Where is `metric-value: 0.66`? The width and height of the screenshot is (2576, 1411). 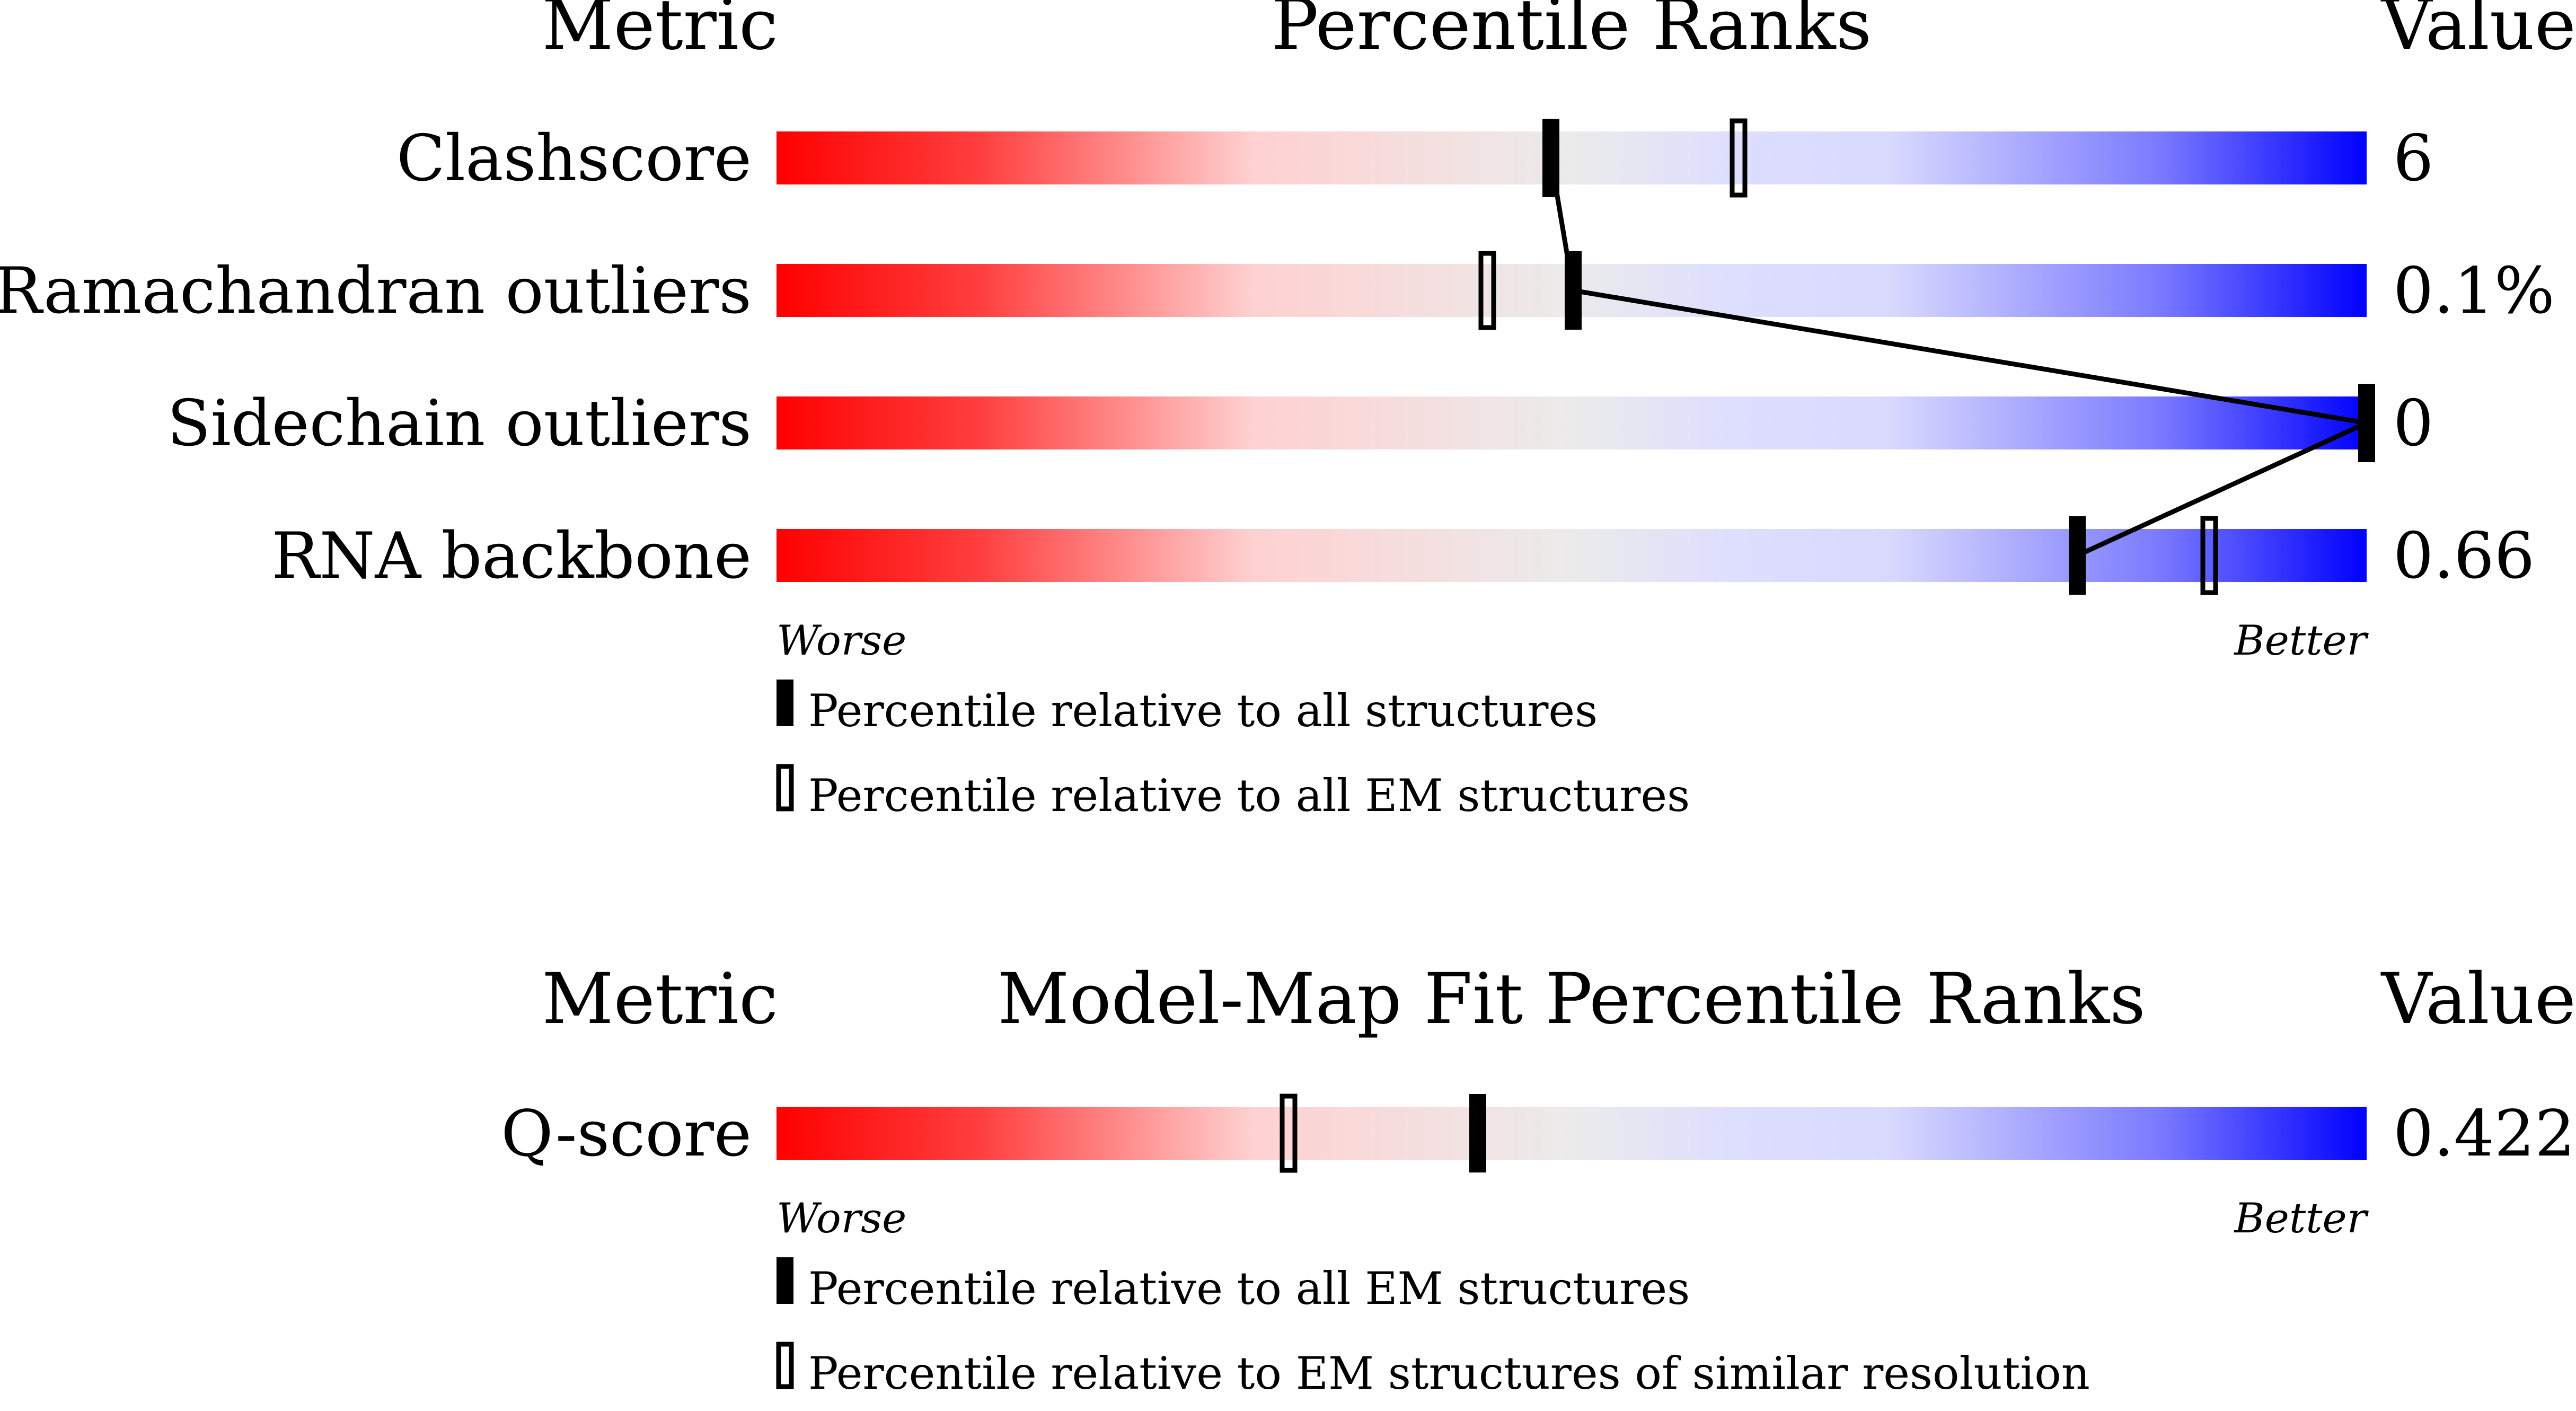
metric-value: 0.66 is located at coordinates (2464, 556).